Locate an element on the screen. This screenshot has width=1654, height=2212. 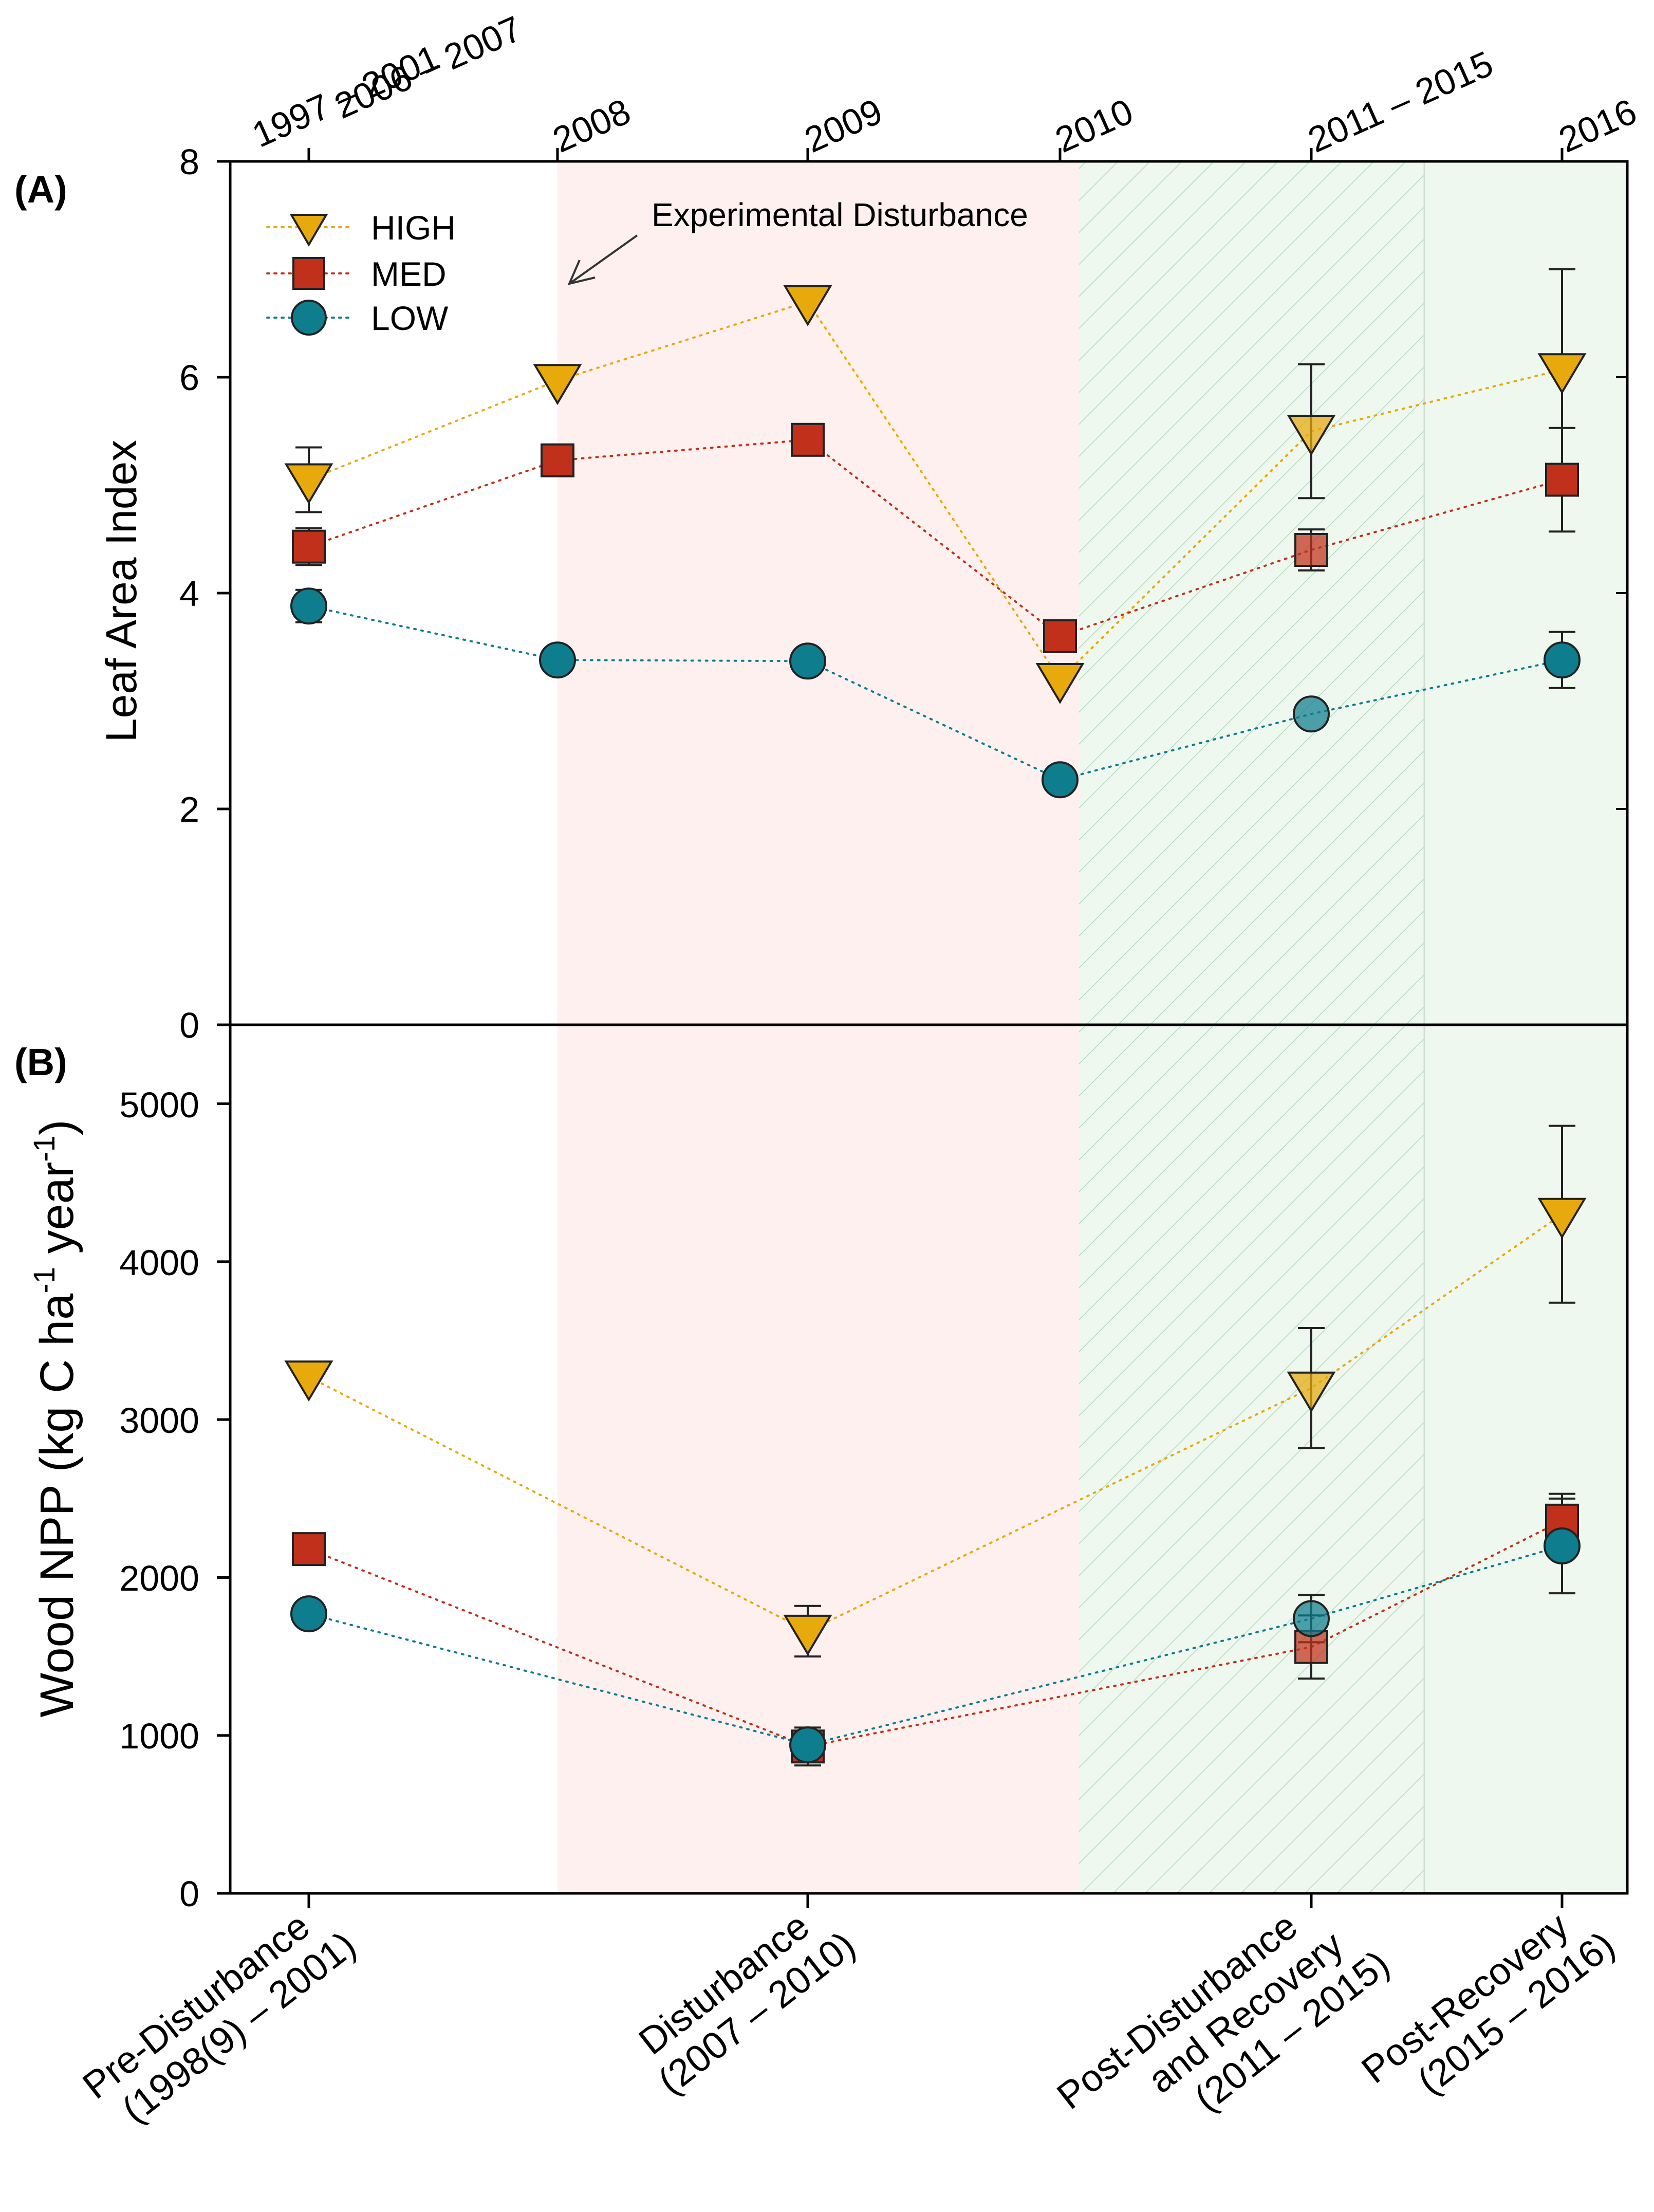
top-axis-label: 2010 is located at coordinates (1094, 125).